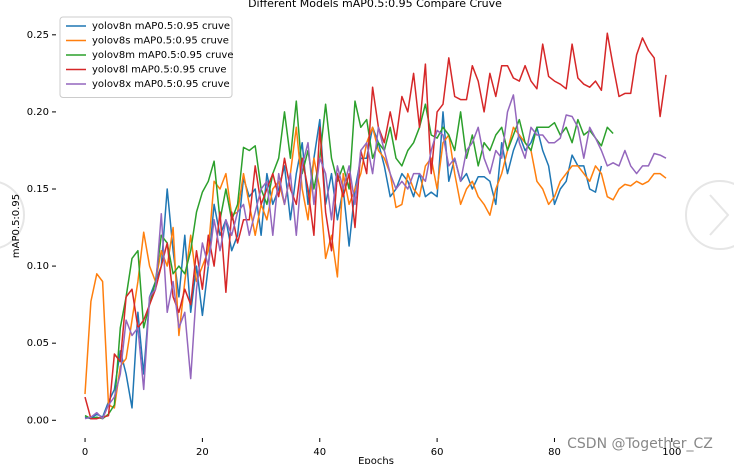 The width and height of the screenshot is (734, 464). I want to click on watermark: CSDN @Together_CZ, so click(640, 444).